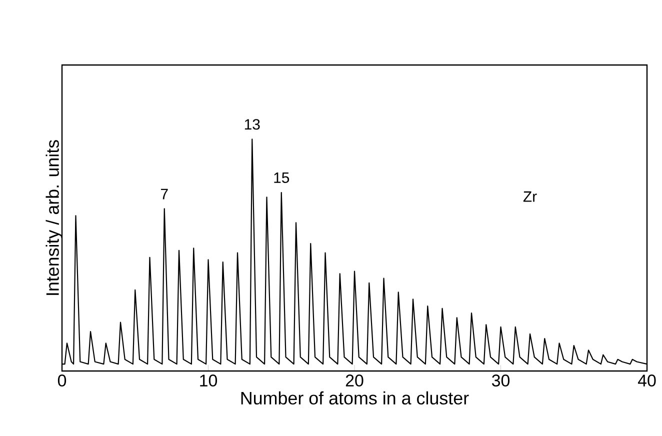 Image resolution: width=662 pixels, height=436 pixels. What do you see at coordinates (54, 217) in the screenshot?
I see `y-axis-title: Intensity / arb. units` at bounding box center [54, 217].